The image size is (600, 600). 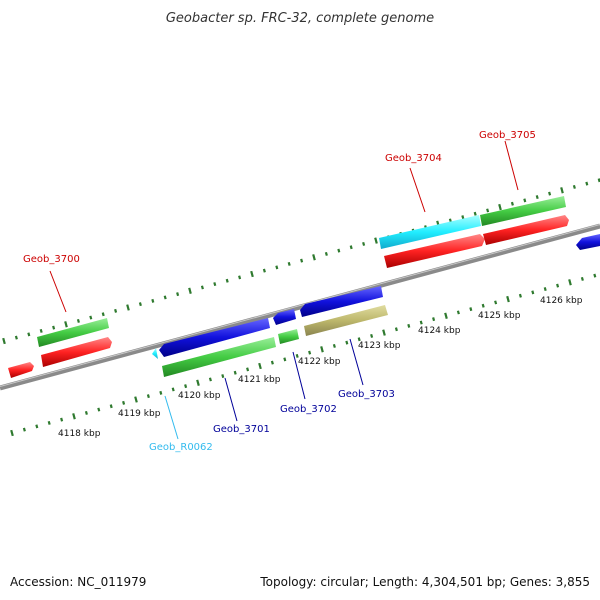 I want to click on label-geob-3705: Geob_3705, so click(x=507, y=135).